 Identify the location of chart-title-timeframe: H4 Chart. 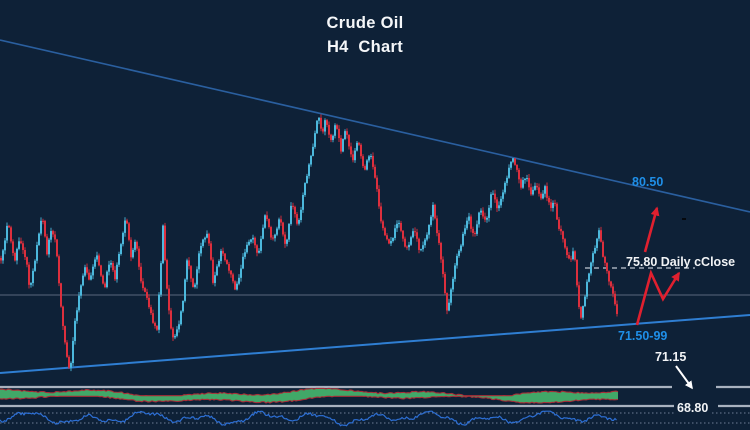
(365, 47).